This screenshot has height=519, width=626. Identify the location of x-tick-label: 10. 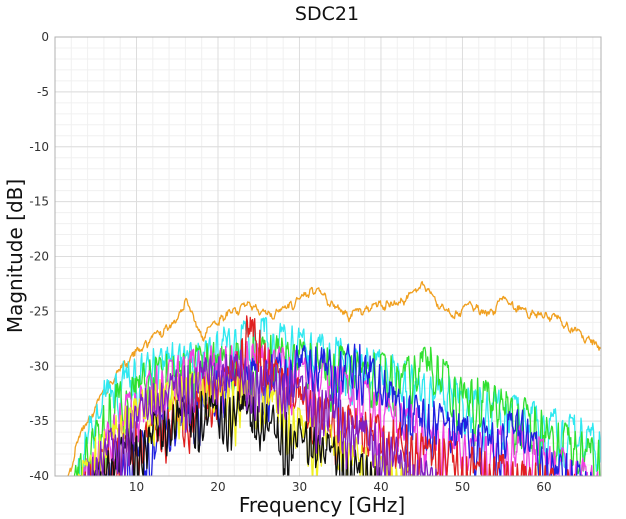
(136, 487).